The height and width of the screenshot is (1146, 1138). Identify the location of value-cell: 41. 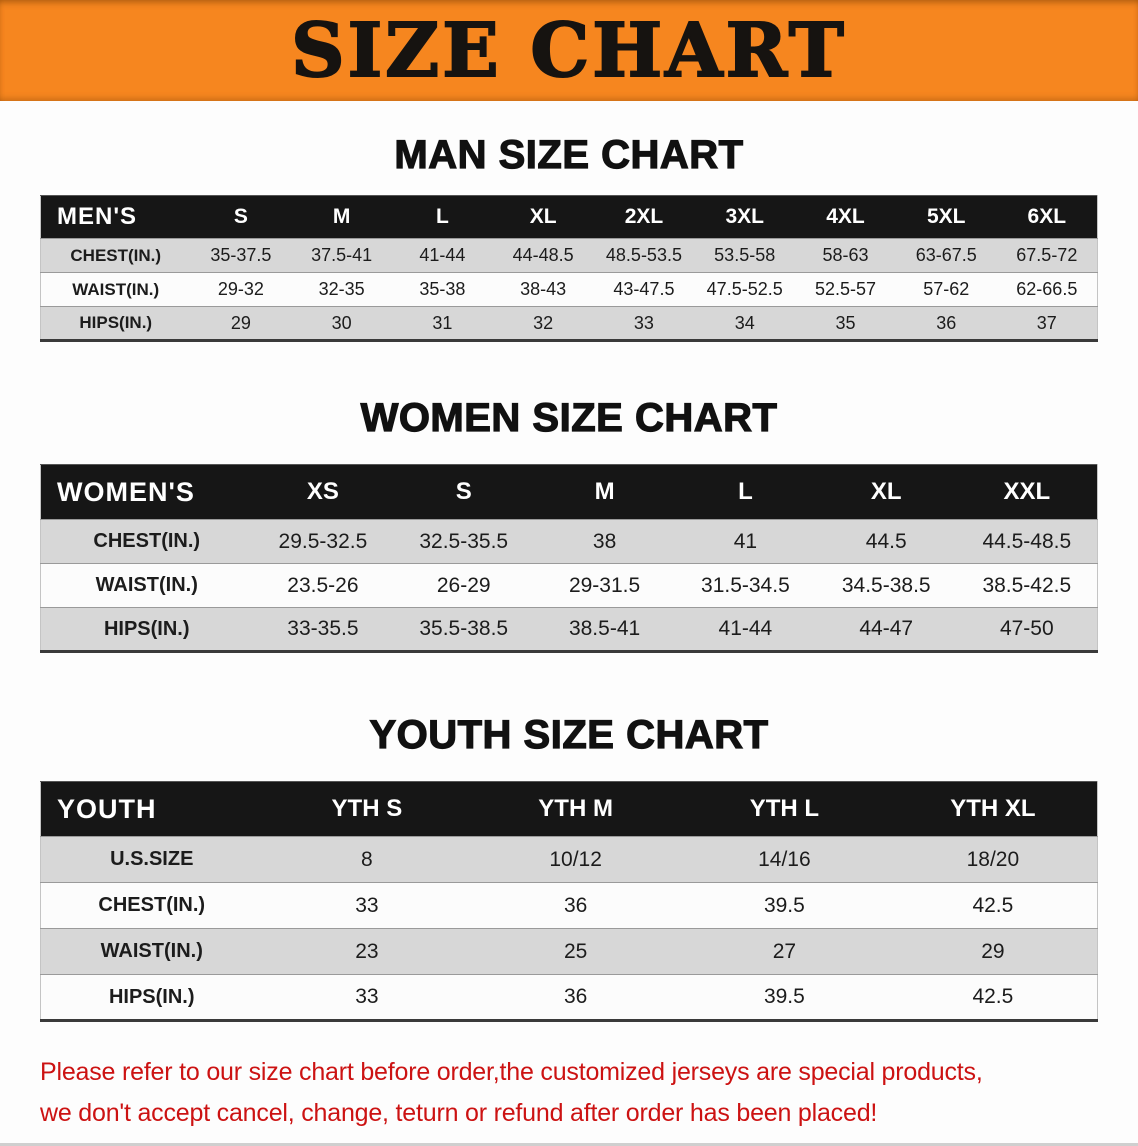
(745, 541).